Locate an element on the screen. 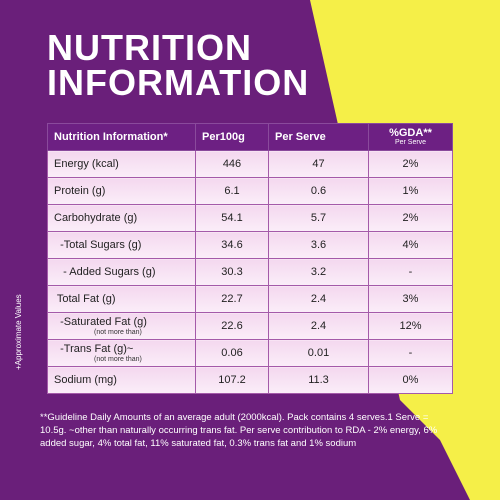 This screenshot has height=500, width=500. nutrient-label-cell: -Saturated Fat (g) (not more than) is located at coordinates (121, 326).